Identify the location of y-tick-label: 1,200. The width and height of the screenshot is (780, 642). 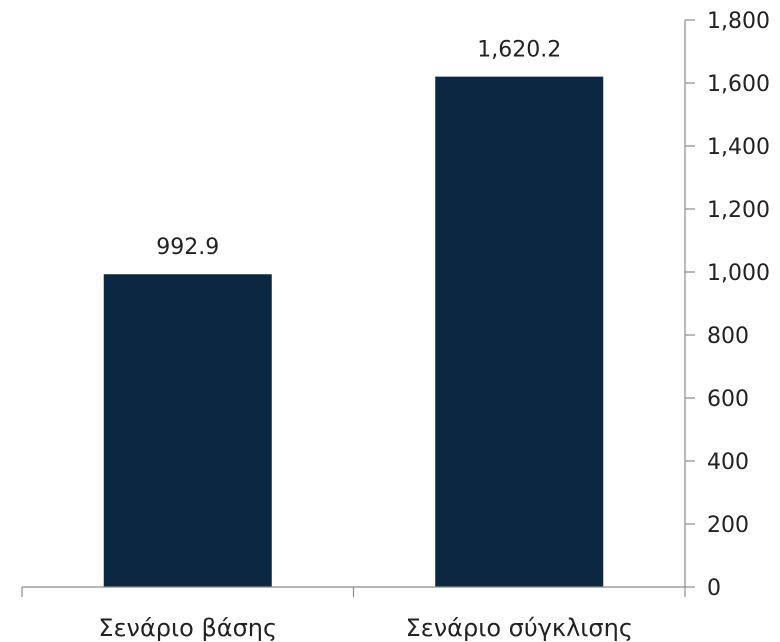
(738, 210).